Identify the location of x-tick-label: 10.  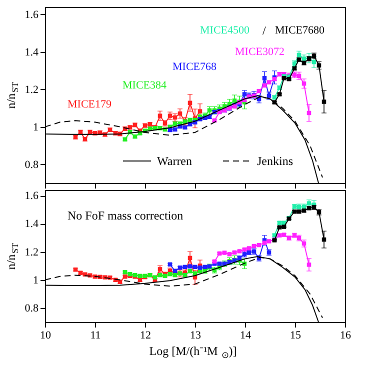
(46, 336).